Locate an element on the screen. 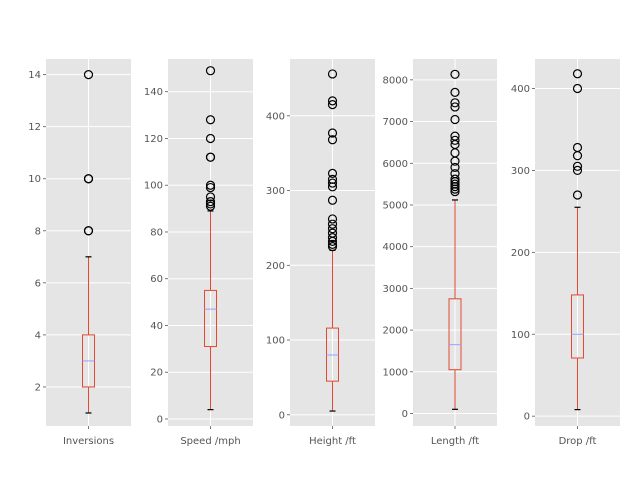  boxplot-panel-5: 0 100 200 300 400 Drop /ft is located at coordinates (565, 253).